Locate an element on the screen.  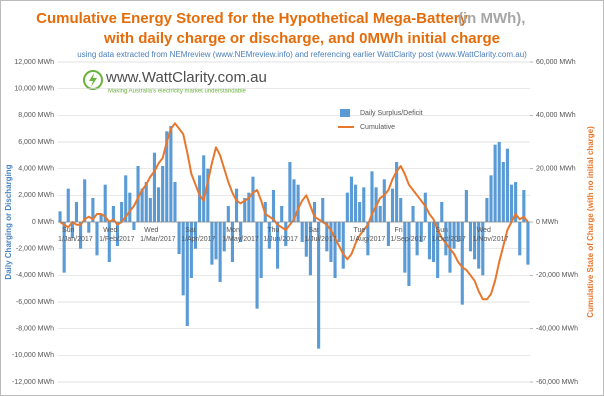
x-tick-date: 1/May/2017 is located at coordinates (240, 239).